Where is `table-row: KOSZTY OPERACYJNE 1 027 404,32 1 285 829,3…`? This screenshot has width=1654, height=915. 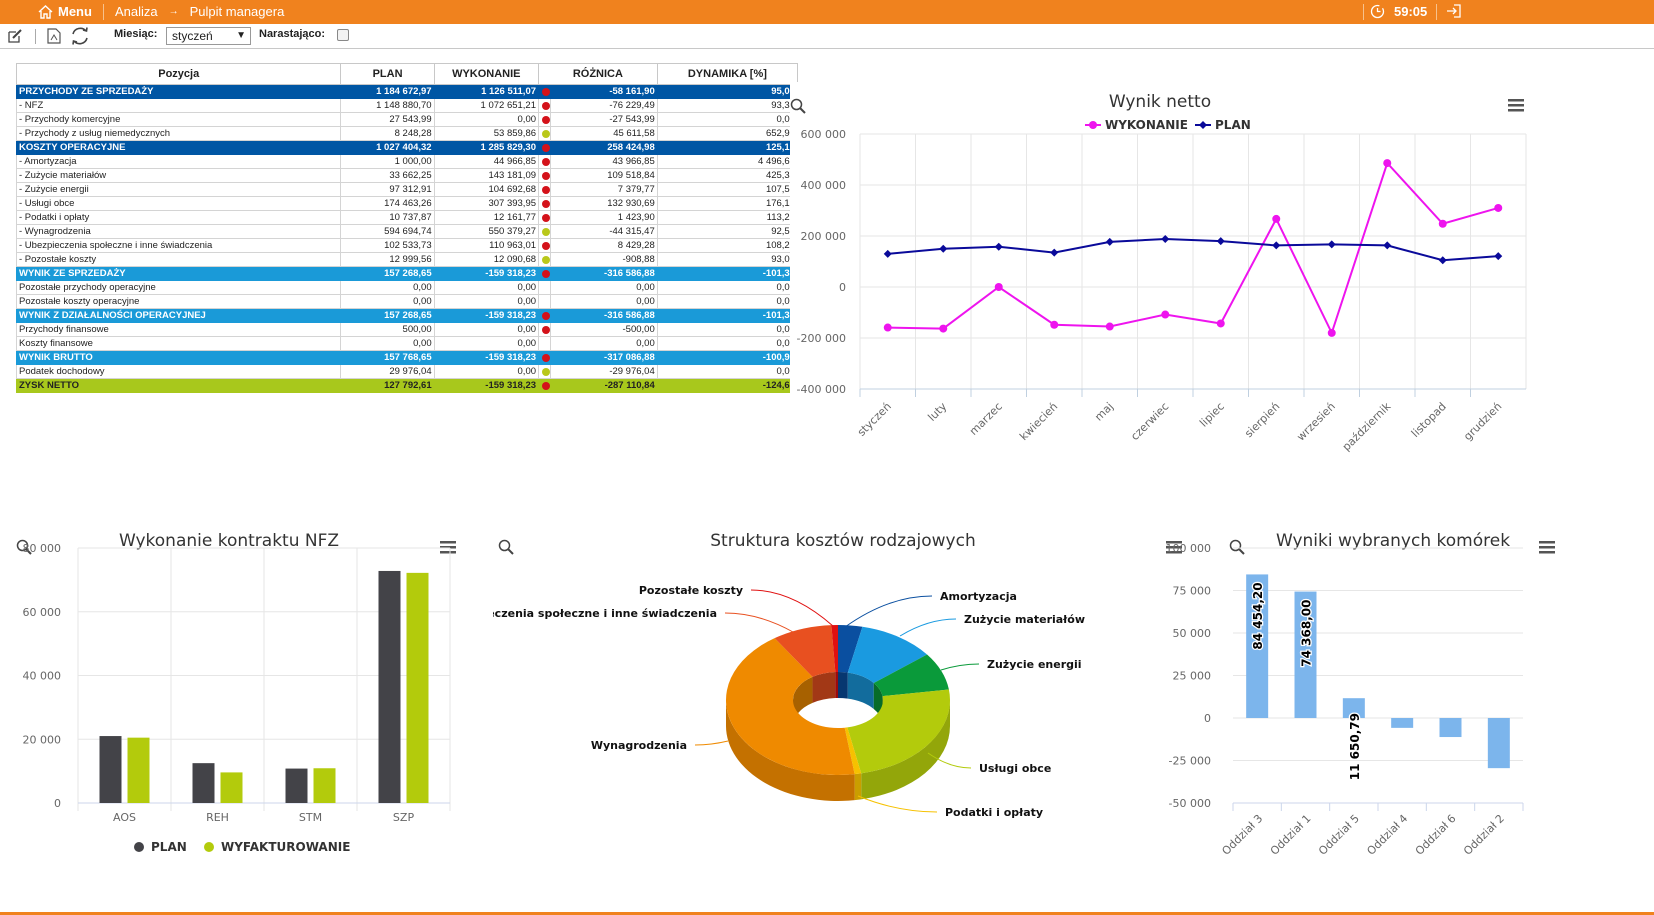
table-row: KOSZTY OPERACYJNE 1 027 404,32 1 285 829,3… is located at coordinates (407, 147).